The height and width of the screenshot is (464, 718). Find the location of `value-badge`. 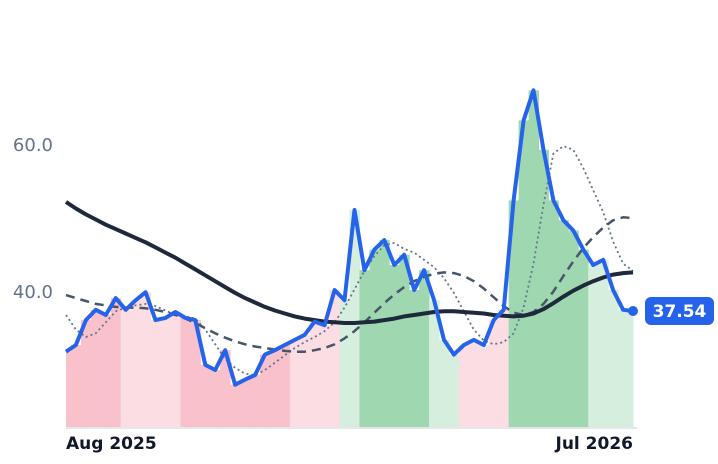

value-badge is located at coordinates (679, 310).